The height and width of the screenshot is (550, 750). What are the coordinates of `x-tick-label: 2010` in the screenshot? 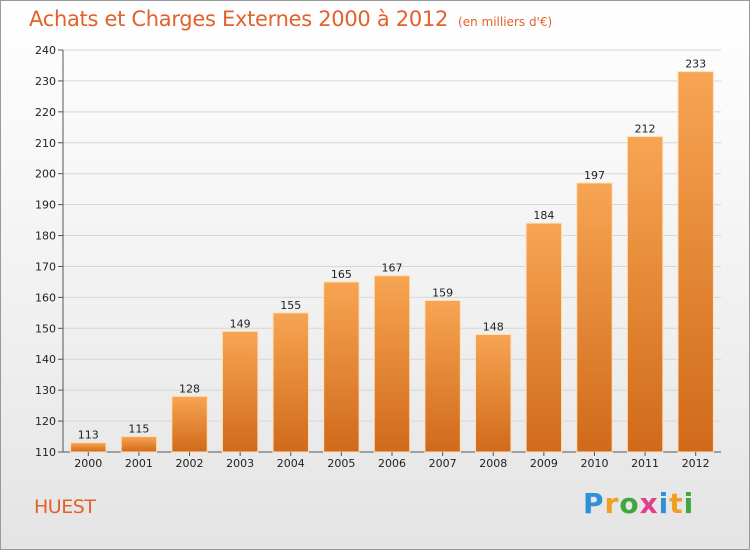 It's located at (594, 463).